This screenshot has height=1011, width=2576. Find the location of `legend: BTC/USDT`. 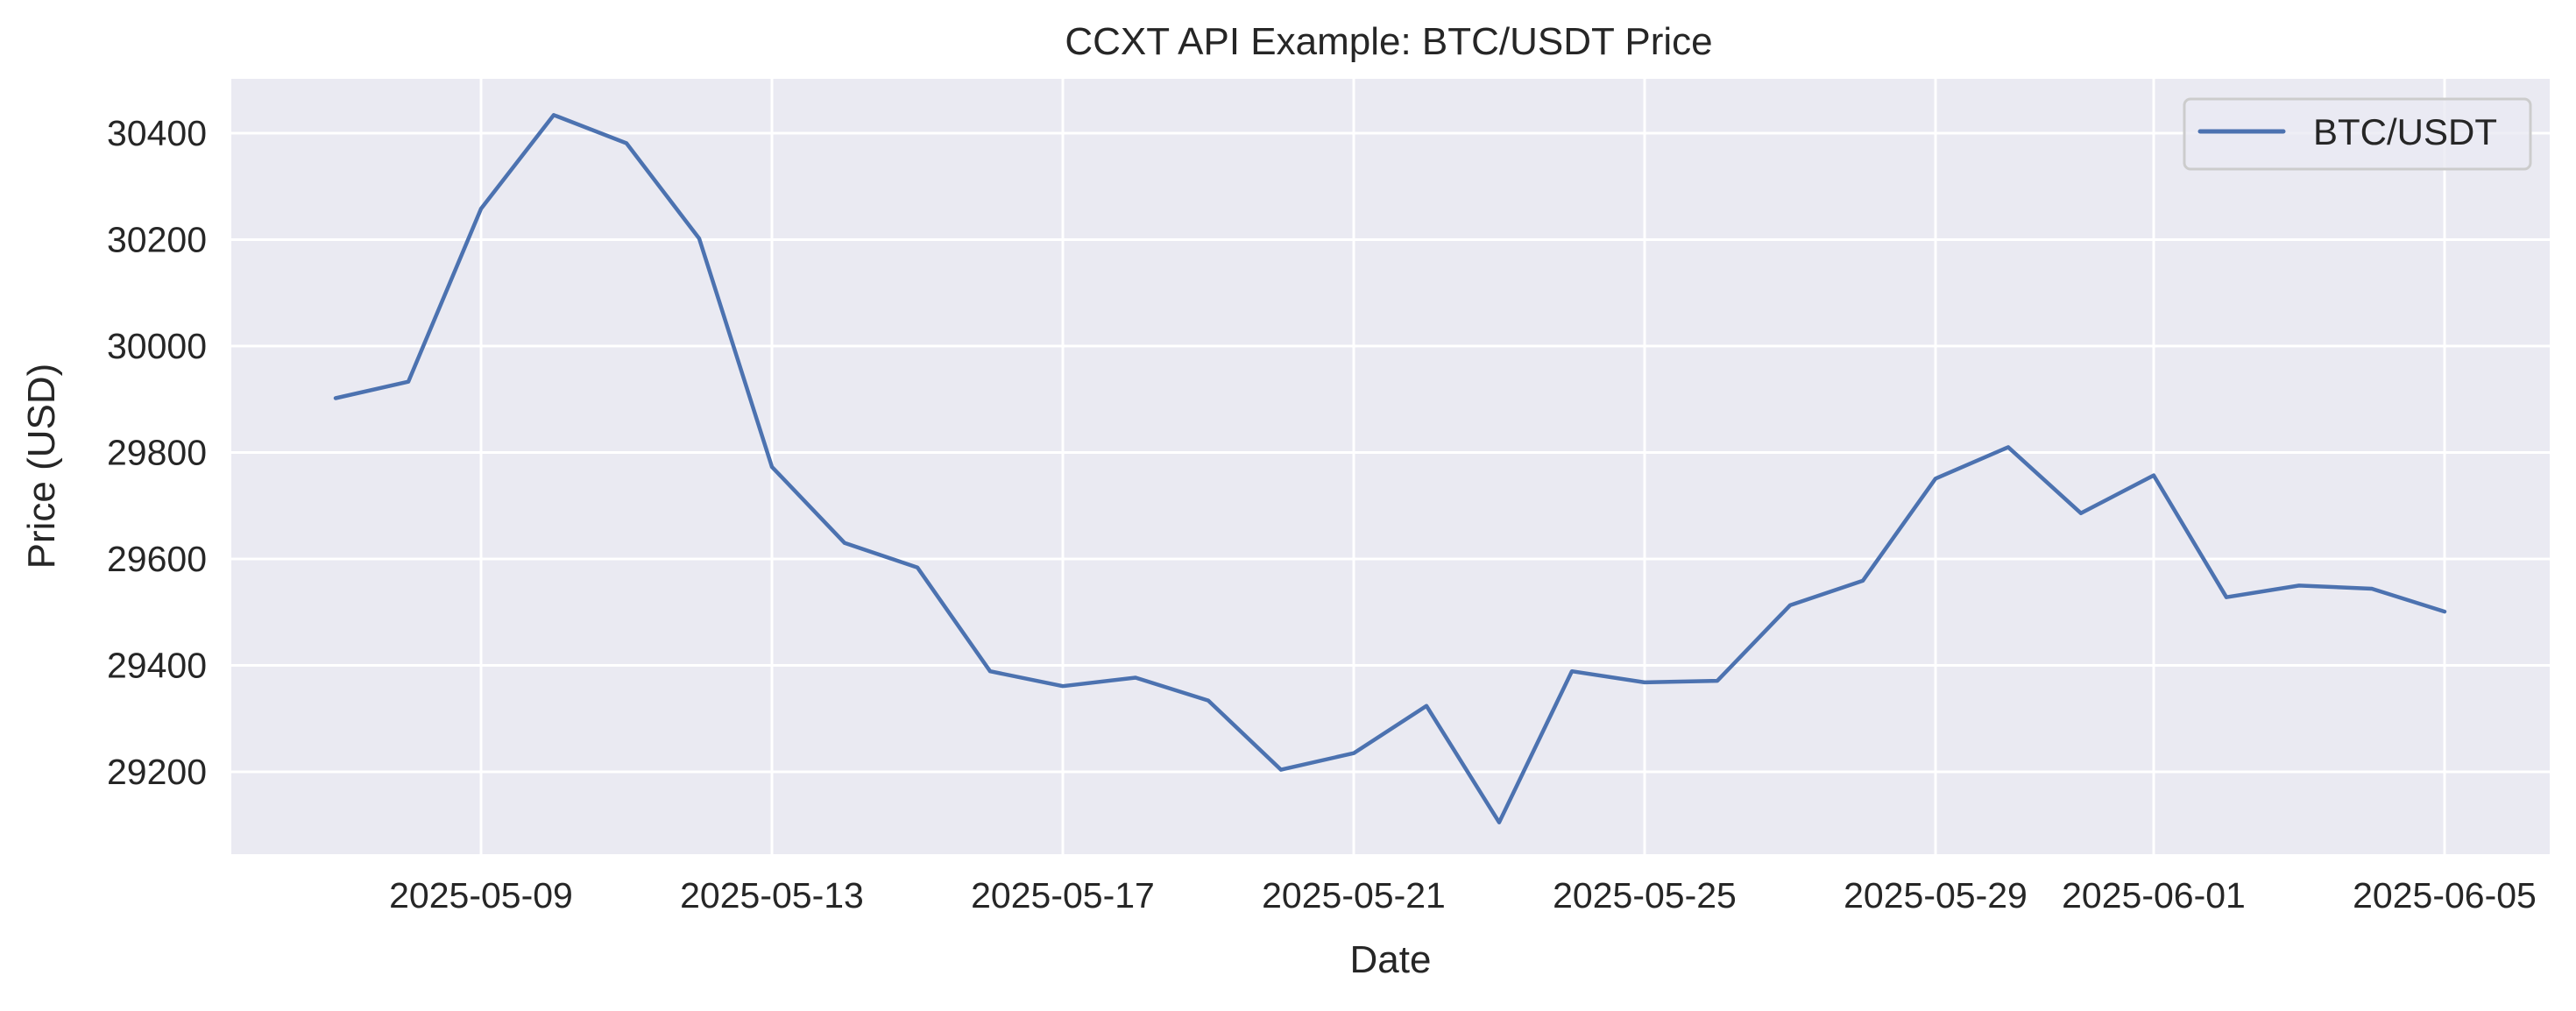

legend: BTC/USDT is located at coordinates (2357, 134).